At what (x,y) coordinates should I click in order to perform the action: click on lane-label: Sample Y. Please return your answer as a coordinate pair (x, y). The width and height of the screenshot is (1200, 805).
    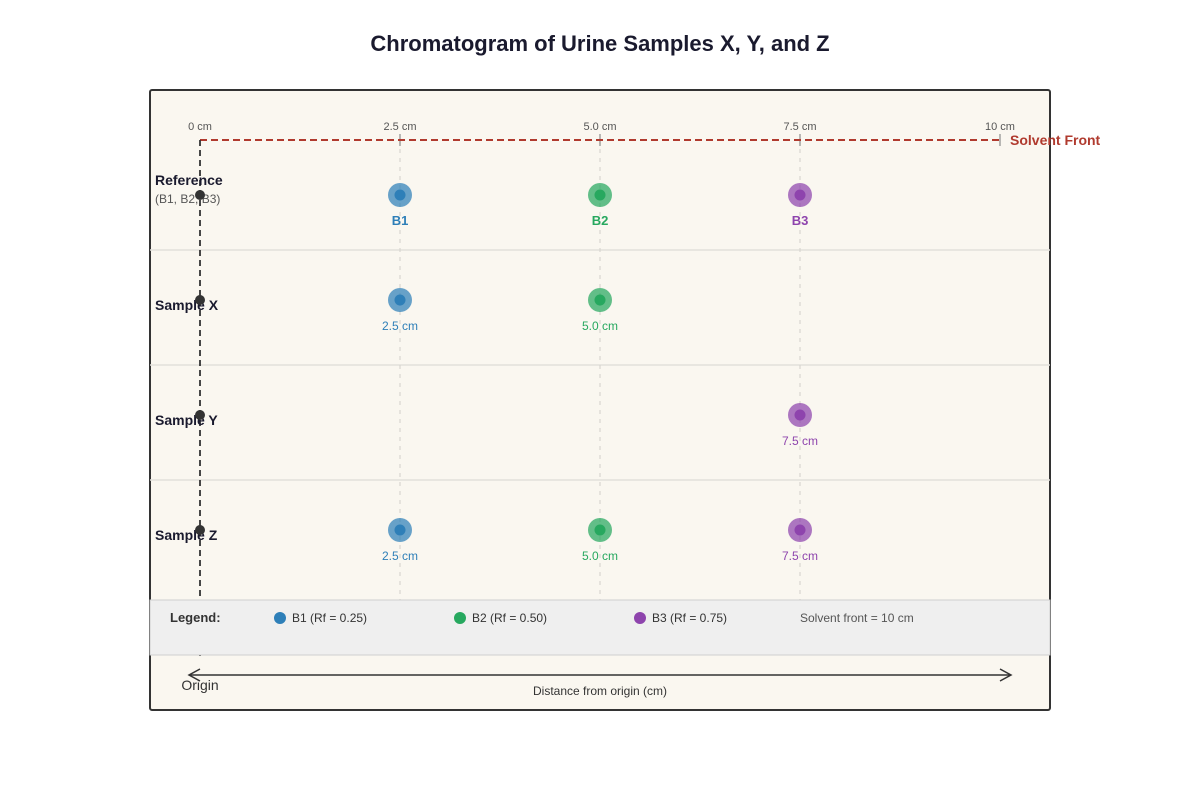
    Looking at the image, I should click on (186, 420).